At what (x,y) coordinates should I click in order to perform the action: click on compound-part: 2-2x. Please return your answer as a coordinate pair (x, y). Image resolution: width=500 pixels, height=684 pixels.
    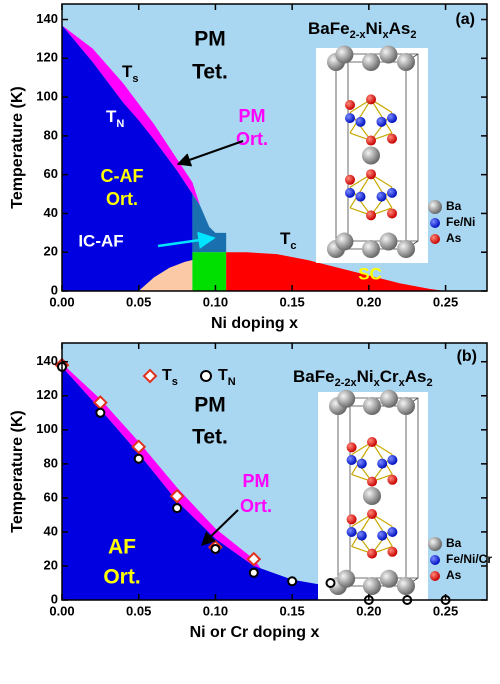
    Looking at the image, I should click on (346, 383).